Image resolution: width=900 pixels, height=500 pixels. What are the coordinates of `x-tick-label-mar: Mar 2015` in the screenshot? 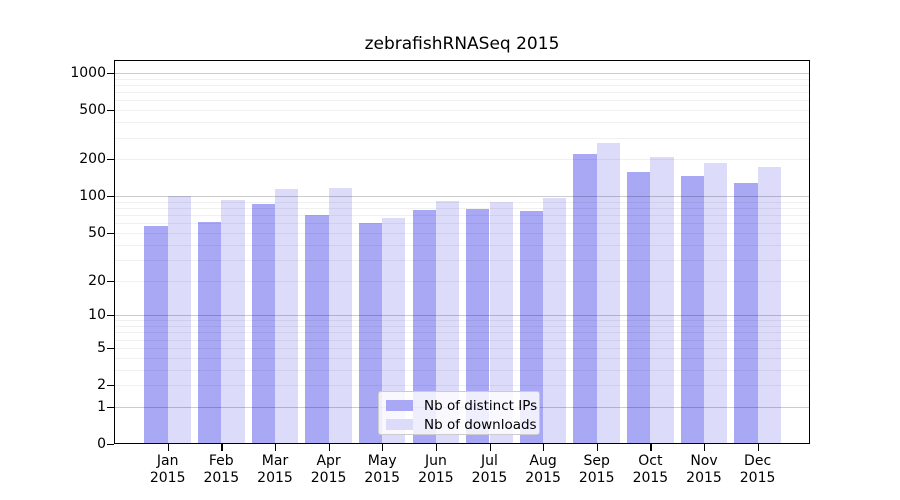 It's located at (275, 469).